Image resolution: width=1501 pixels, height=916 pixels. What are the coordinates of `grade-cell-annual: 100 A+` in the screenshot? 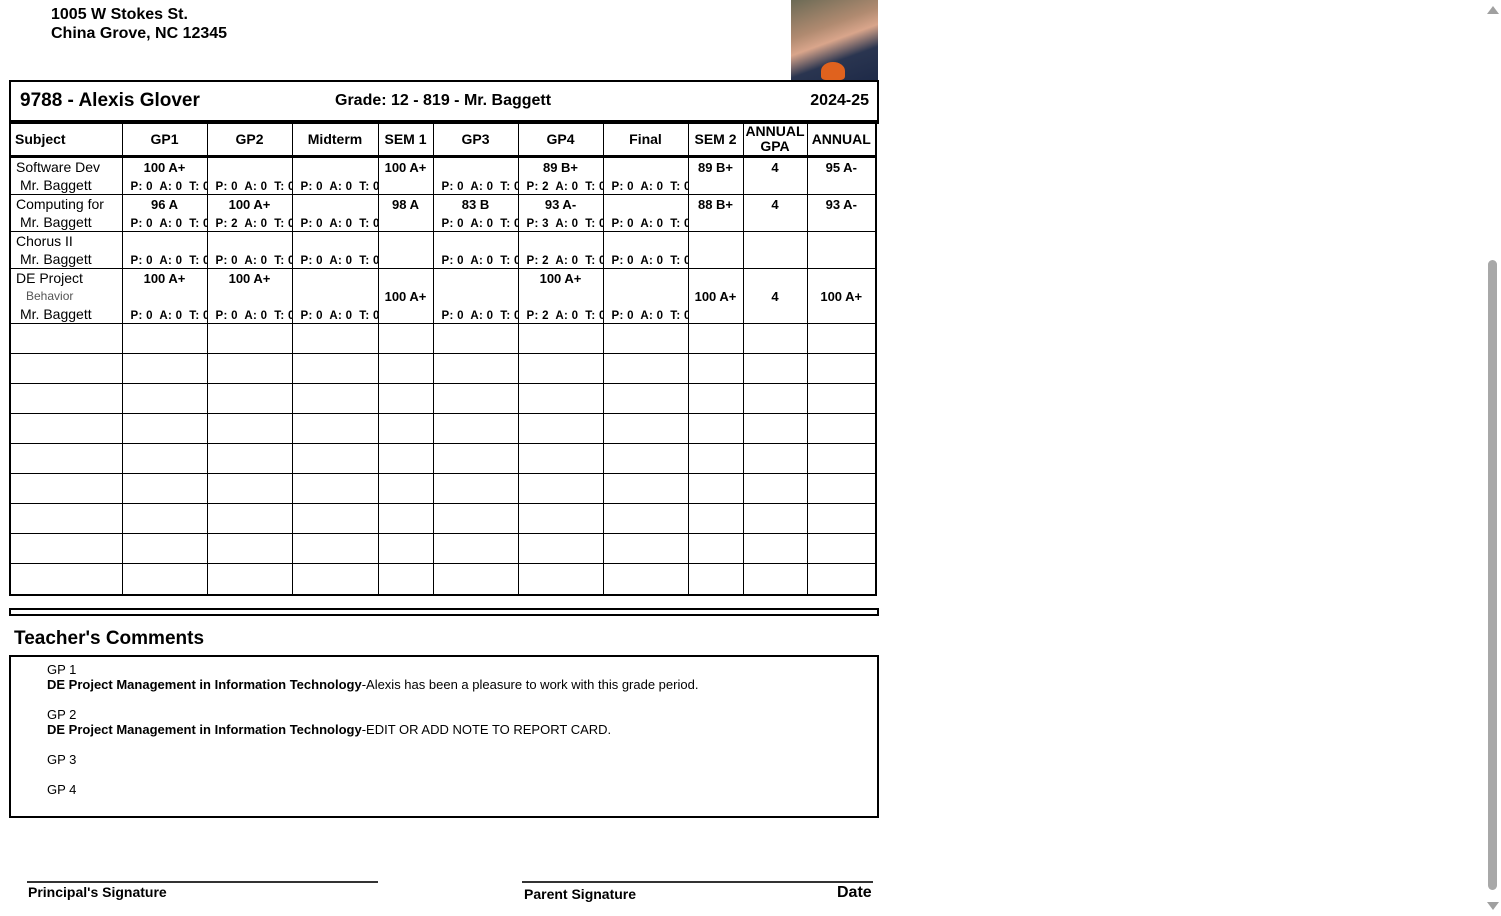 It's located at (841, 296).